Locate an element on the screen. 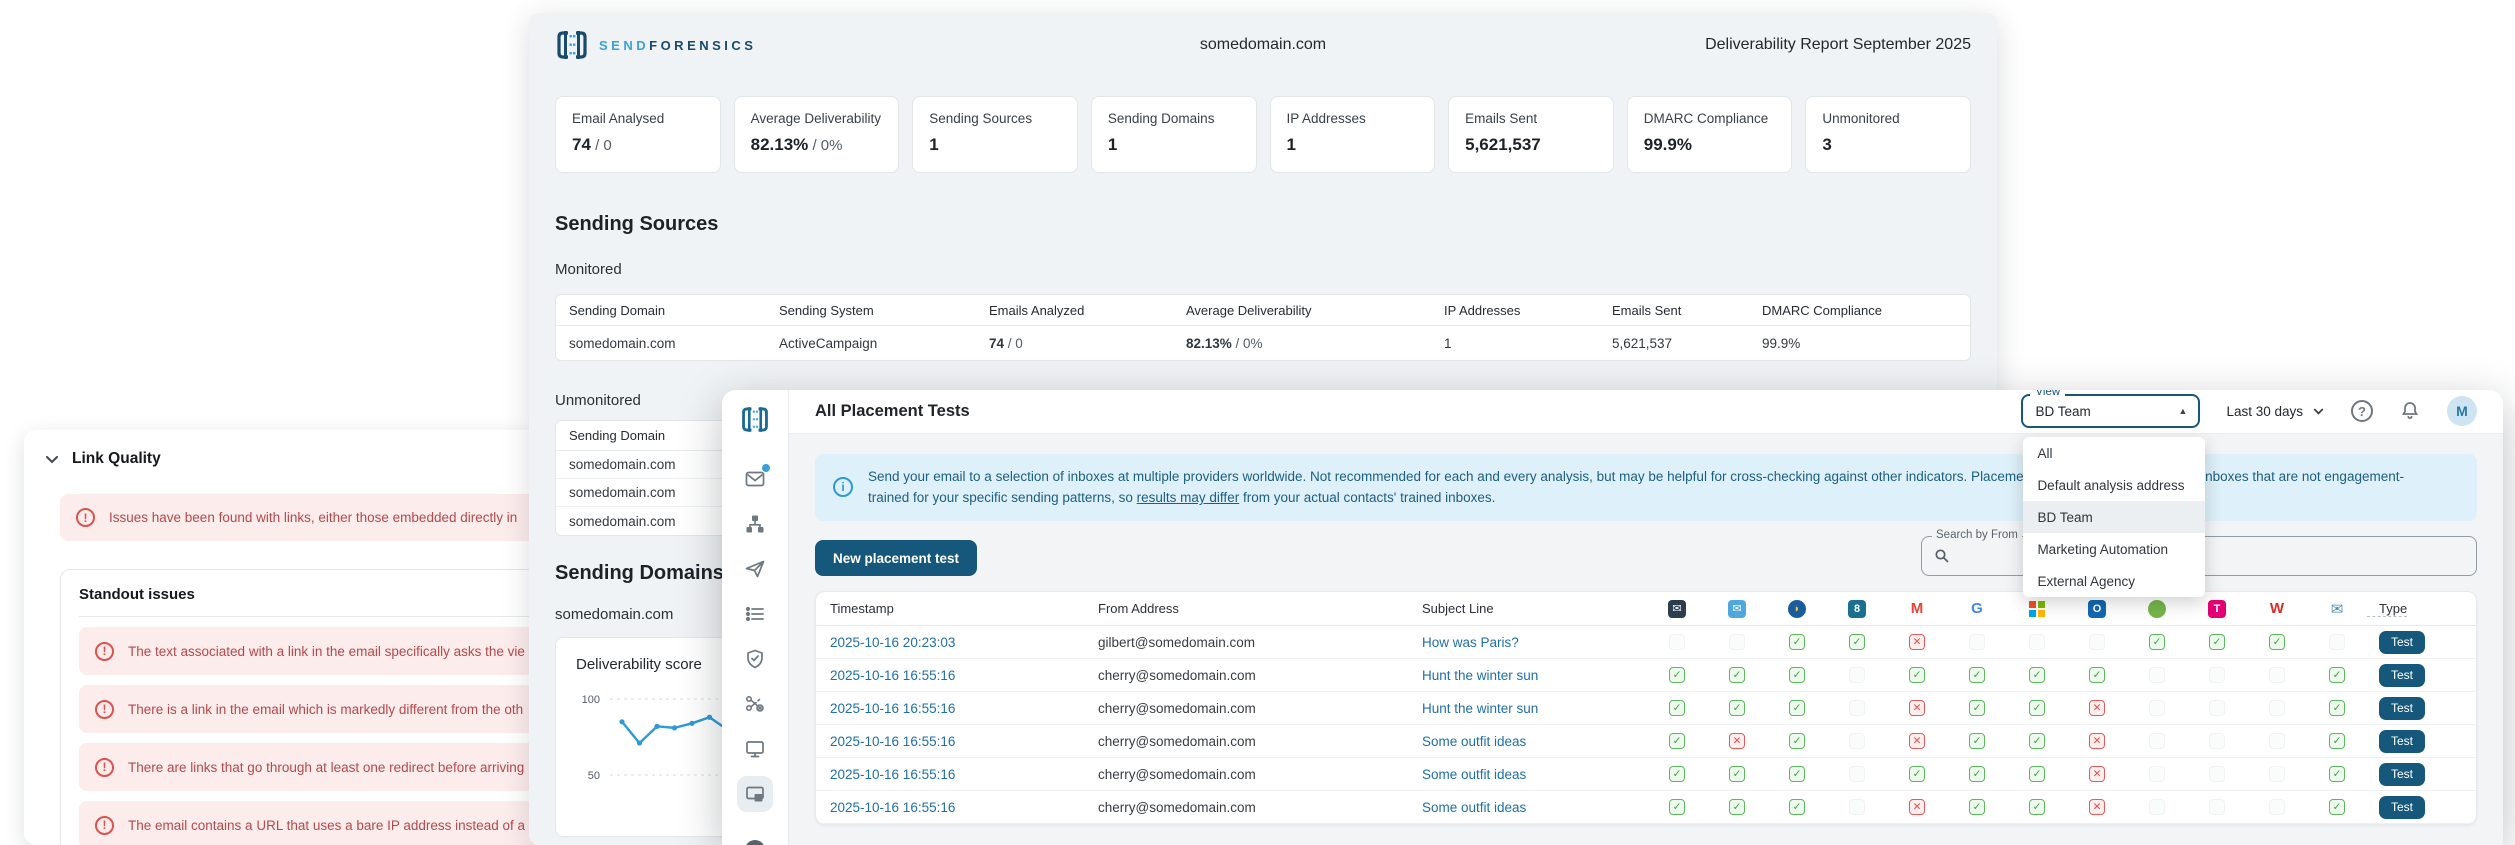 The height and width of the screenshot is (845, 2515). stat-value: 82.13% / 0% is located at coordinates (817, 145).